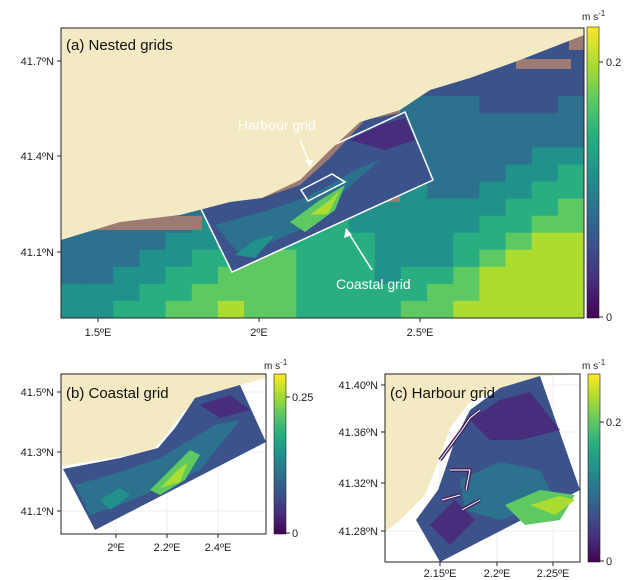 This screenshot has height=580, width=624. What do you see at coordinates (553, 574) in the screenshot?
I see `x-tick-label: 2.25ºE` at bounding box center [553, 574].